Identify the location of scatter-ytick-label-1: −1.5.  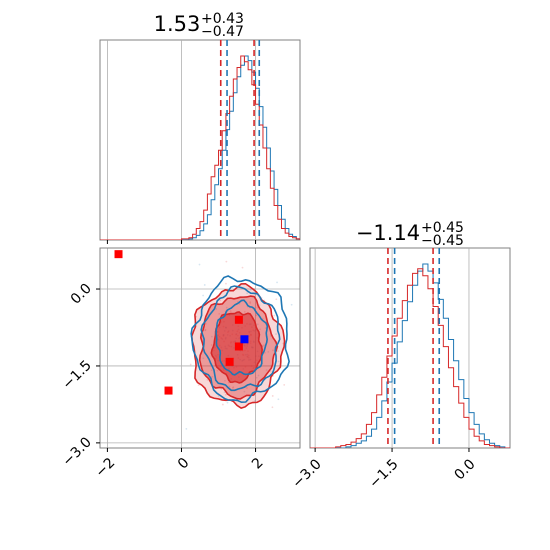
(76, 374).